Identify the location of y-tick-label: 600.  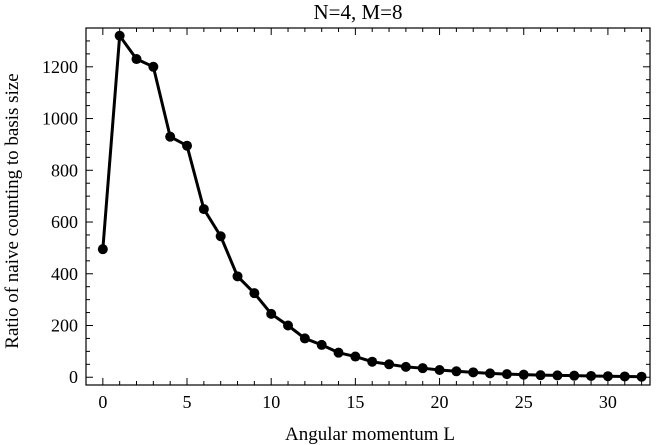
(64, 222).